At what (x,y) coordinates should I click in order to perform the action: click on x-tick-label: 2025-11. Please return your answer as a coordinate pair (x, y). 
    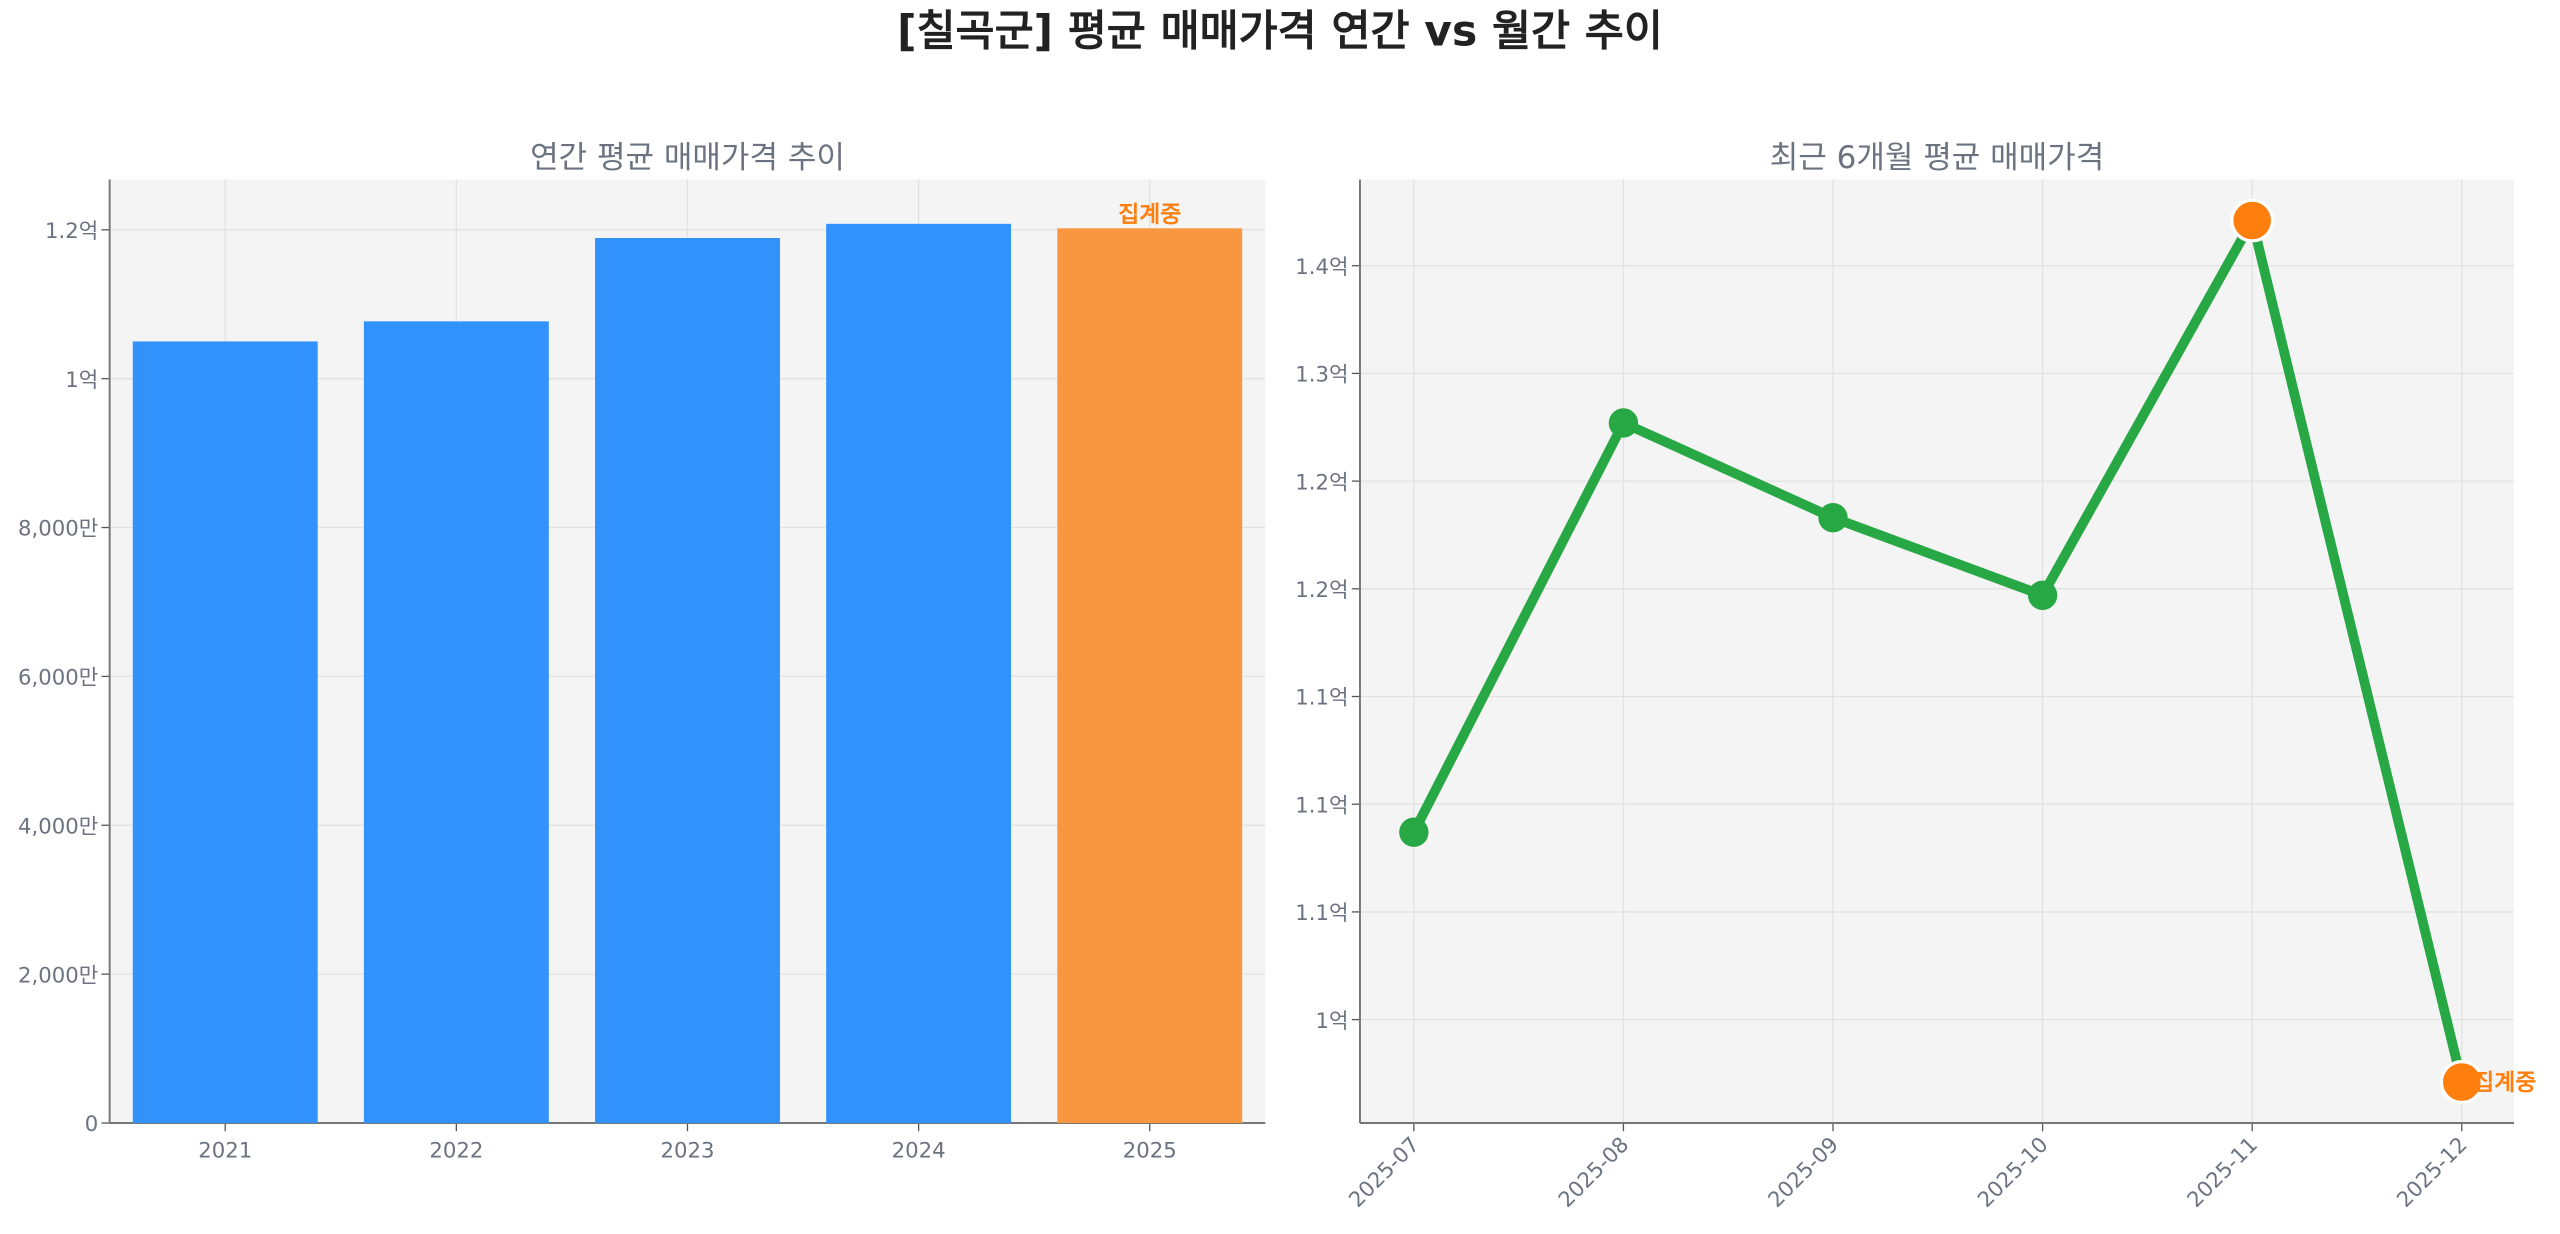
    Looking at the image, I should click on (2223, 1172).